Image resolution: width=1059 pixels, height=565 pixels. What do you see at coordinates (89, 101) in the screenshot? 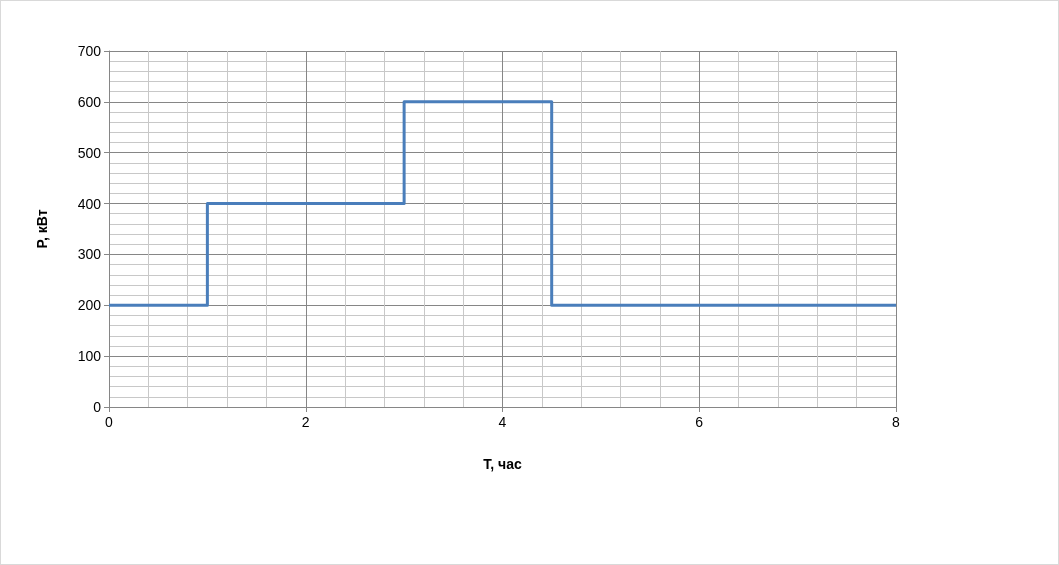
I see `y-tick-label: 600` at bounding box center [89, 101].